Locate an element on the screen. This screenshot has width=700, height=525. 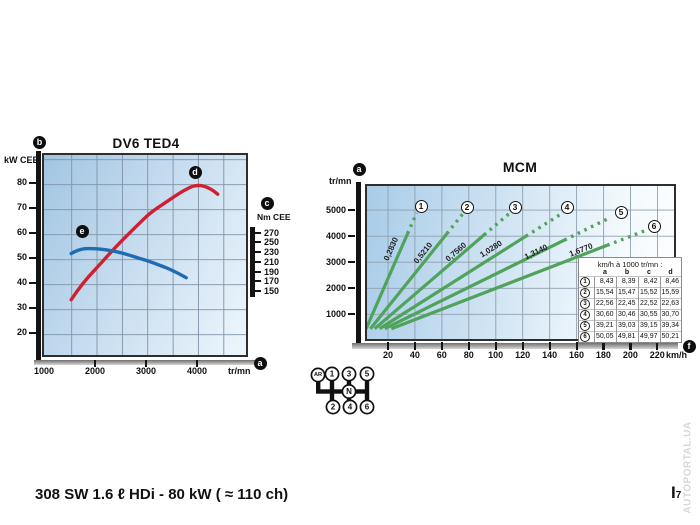
torque-tick-label: 250 is located at coordinates (272, 242).